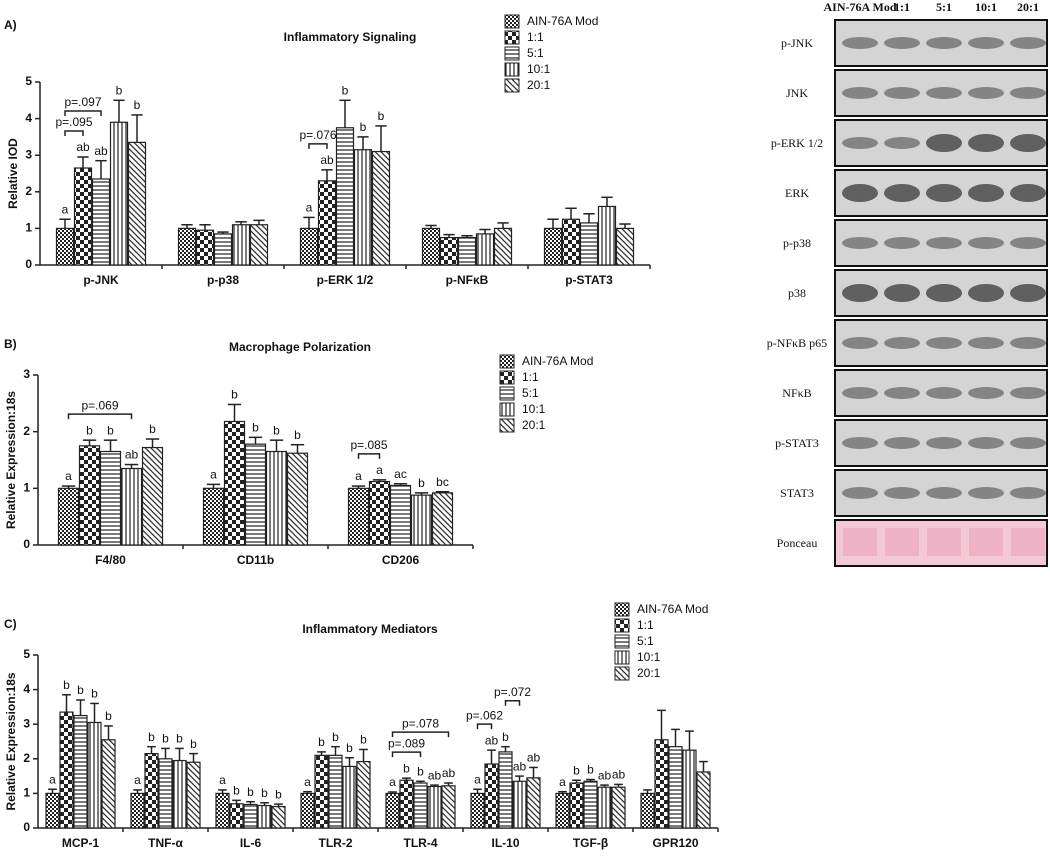 This screenshot has height=860, width=1050. What do you see at coordinates (406, 743) in the screenshot?
I see `comparison-label: p=.089` at bounding box center [406, 743].